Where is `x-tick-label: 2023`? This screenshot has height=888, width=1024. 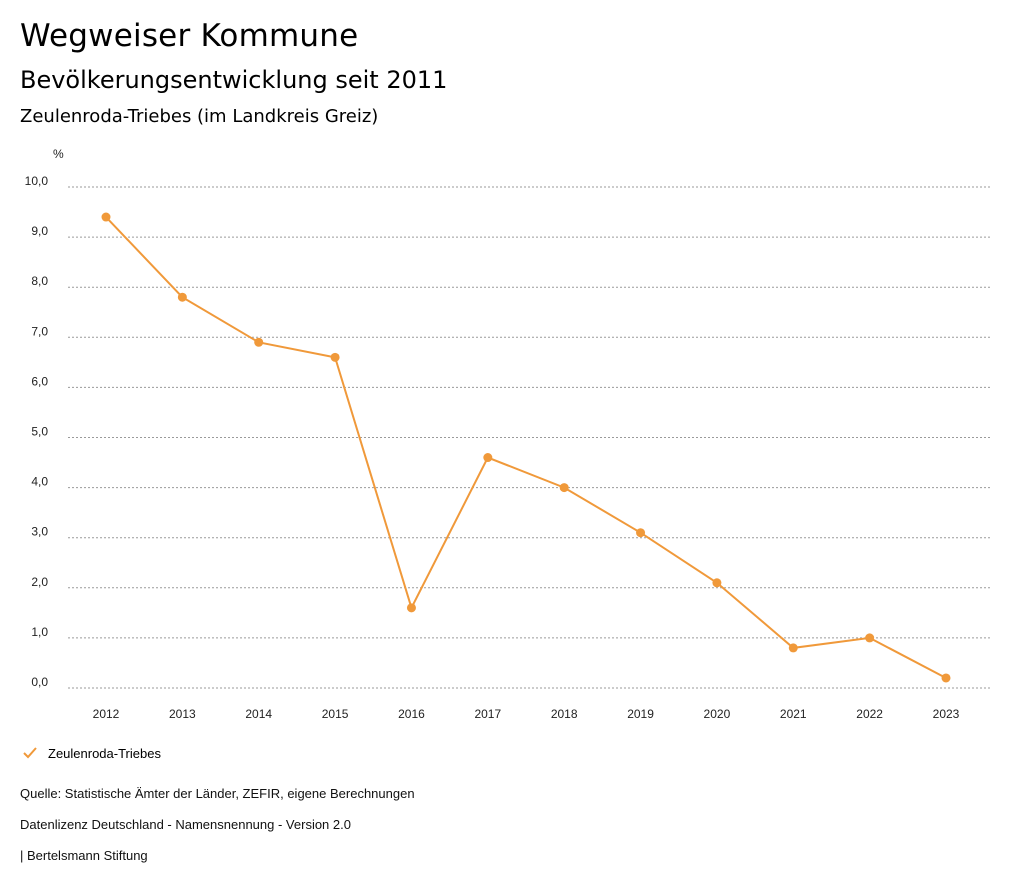
x-tick-label: 2023 is located at coordinates (946, 714).